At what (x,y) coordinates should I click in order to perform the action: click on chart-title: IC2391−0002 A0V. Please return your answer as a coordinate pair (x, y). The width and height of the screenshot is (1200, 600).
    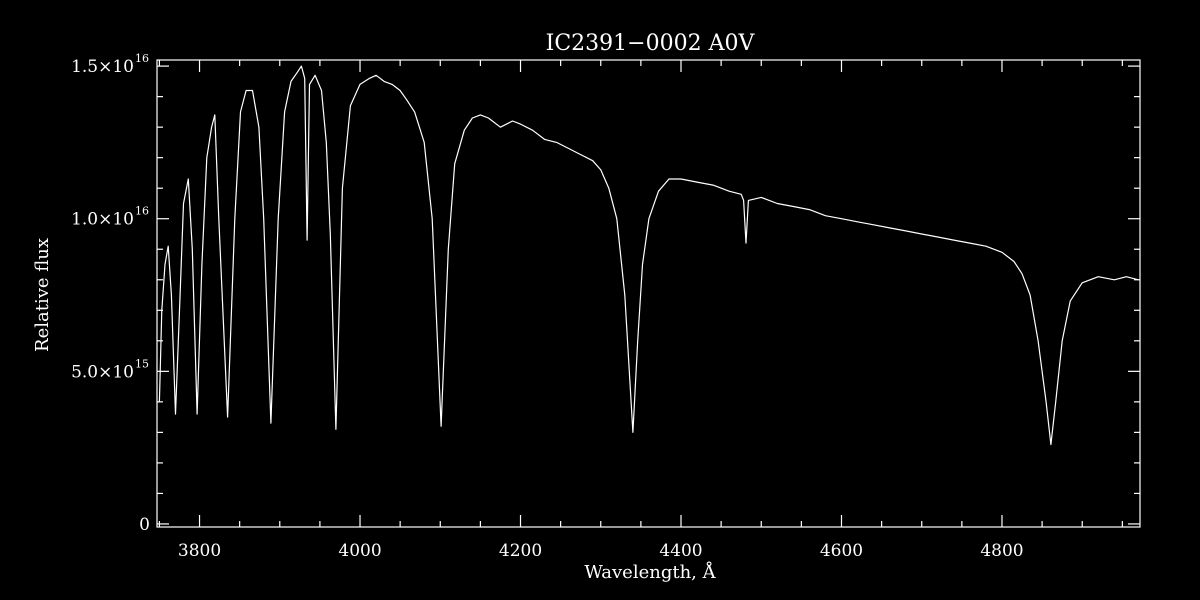
    Looking at the image, I should click on (651, 43).